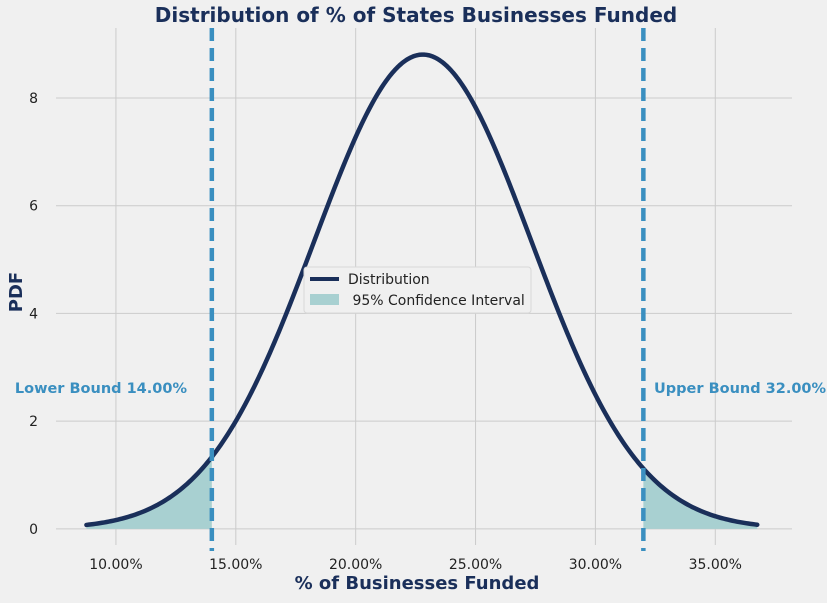  Describe the element at coordinates (33, 314) in the screenshot. I see `y-tick-label: 4` at that location.